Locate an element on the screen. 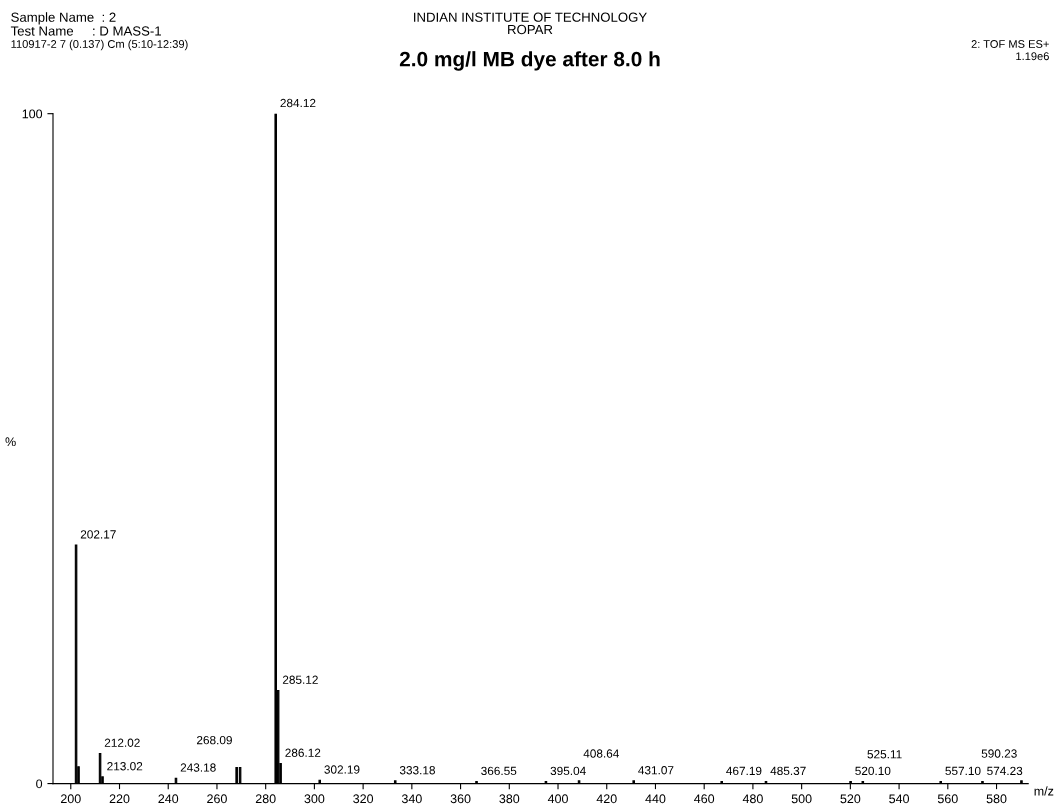 This screenshot has height=812, width=1060. x-tick-label: 500 is located at coordinates (801, 799).